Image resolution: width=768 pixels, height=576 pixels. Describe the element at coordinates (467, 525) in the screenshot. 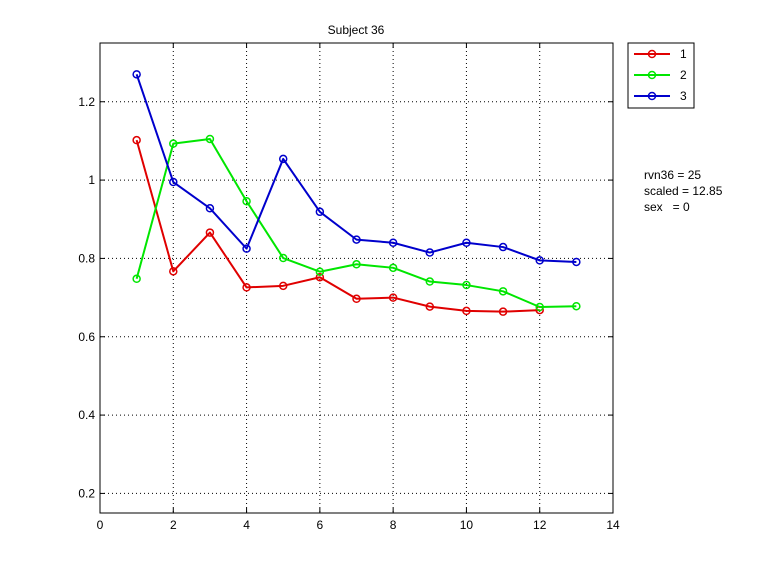

I see `x-tick-label: 10` at that location.